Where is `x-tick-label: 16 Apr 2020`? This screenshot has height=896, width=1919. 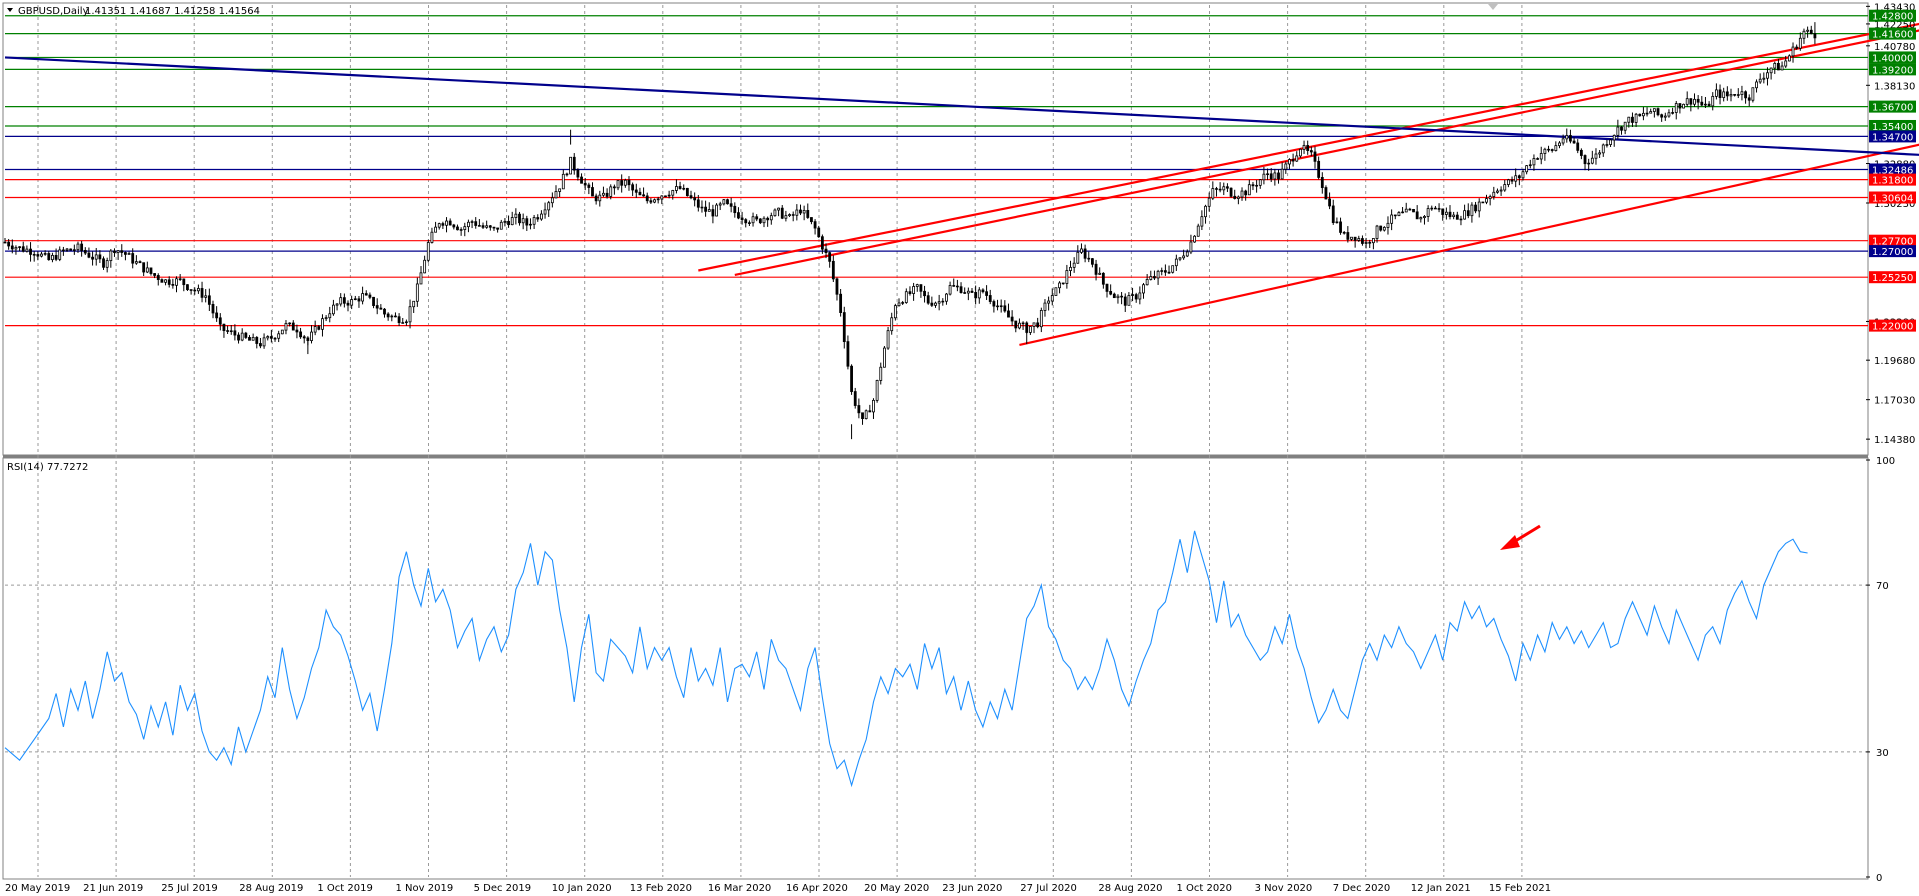 x-tick-label: 16 Apr 2020 is located at coordinates (817, 888).